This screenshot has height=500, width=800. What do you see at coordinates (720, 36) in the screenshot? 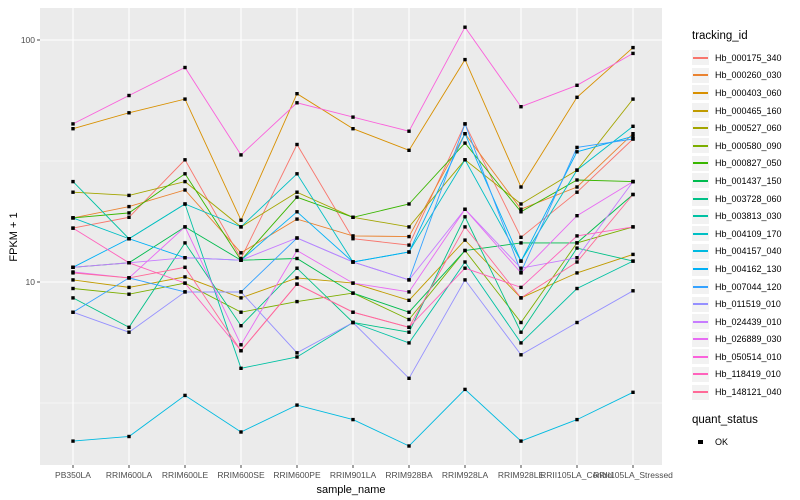
I see `legend-tracking-title: tracking_id` at bounding box center [720, 36].